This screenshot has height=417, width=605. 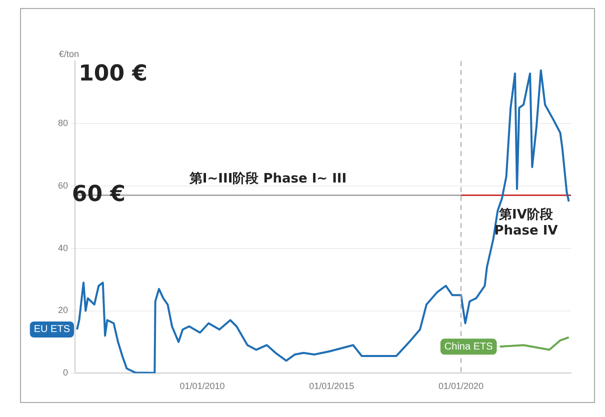 I want to click on x-tick-label: 01/01/2020, so click(x=461, y=386).